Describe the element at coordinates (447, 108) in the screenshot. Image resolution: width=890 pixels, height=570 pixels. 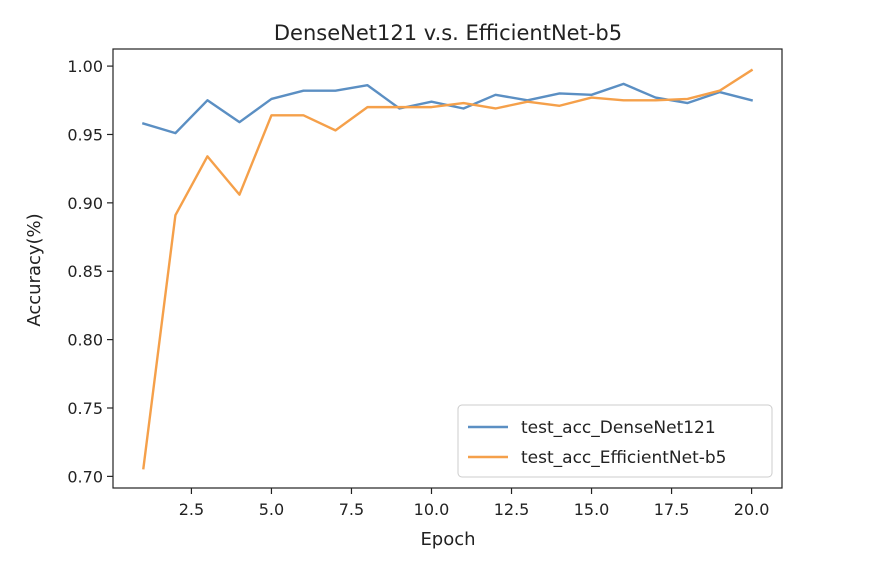
I see `series-line-densenet121` at that location.